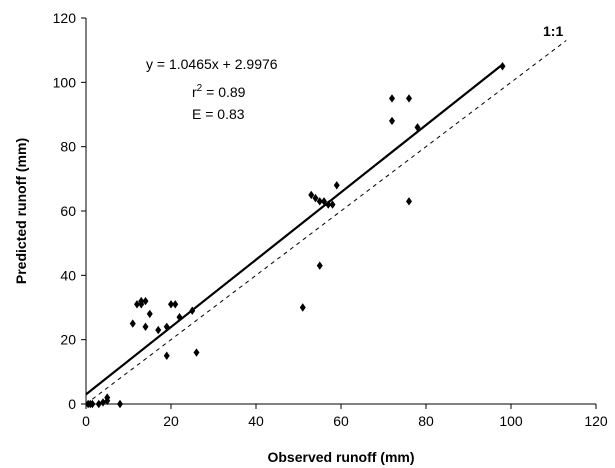 This screenshot has width=615, height=468. What do you see at coordinates (223, 92) in the screenshot?
I see `r-squared-value: = 0.89` at bounding box center [223, 92].